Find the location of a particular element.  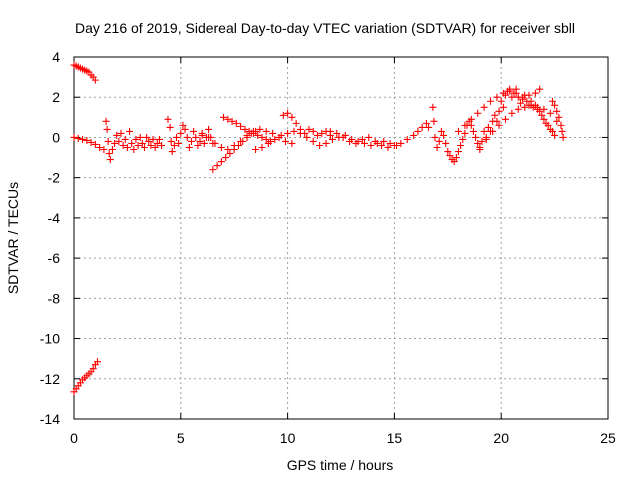

y-tick-label: 4 is located at coordinates (56, 57).